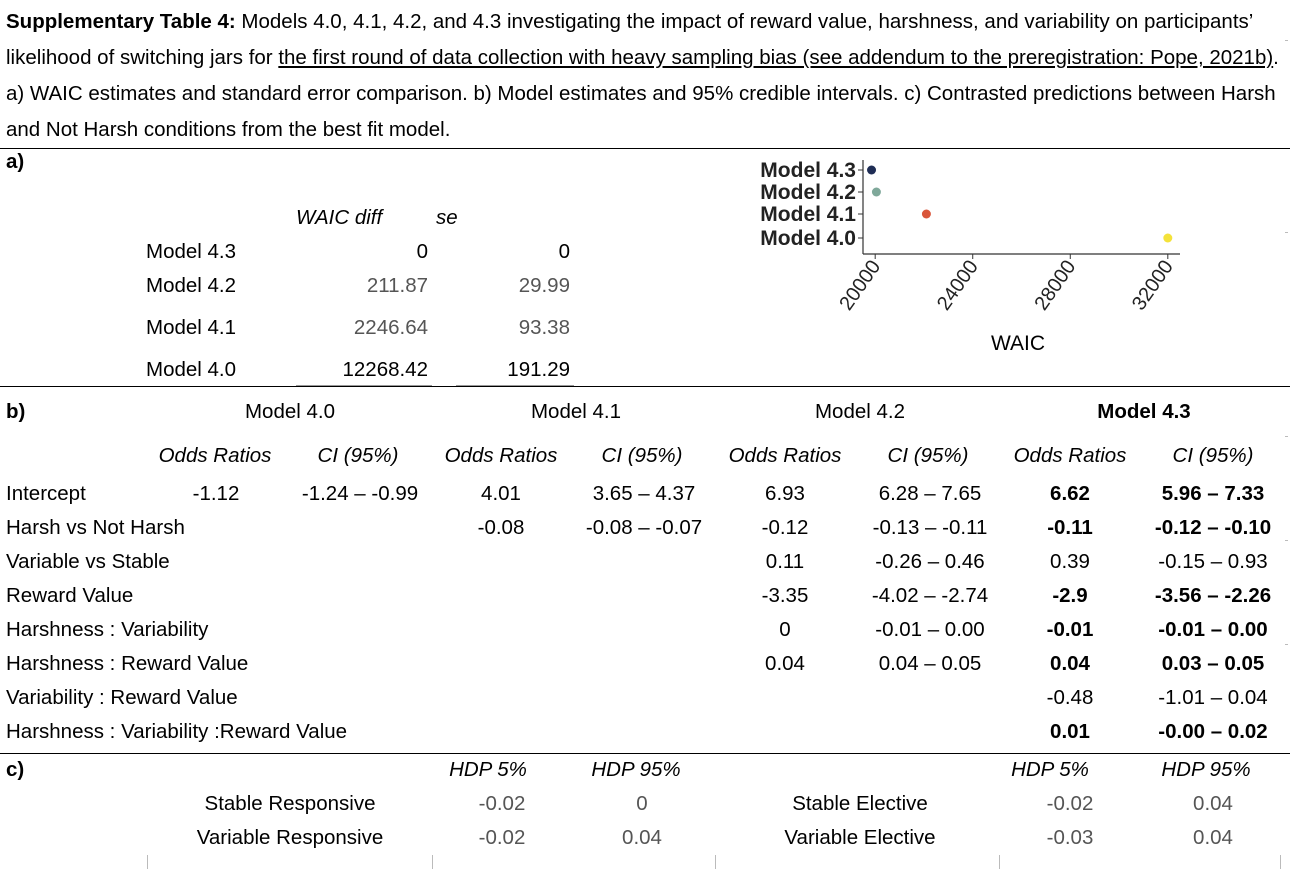 The width and height of the screenshot is (1290, 870). What do you see at coordinates (1070, 493) in the screenshot?
I see `odds-ratio-cell: 6.62` at bounding box center [1070, 493].